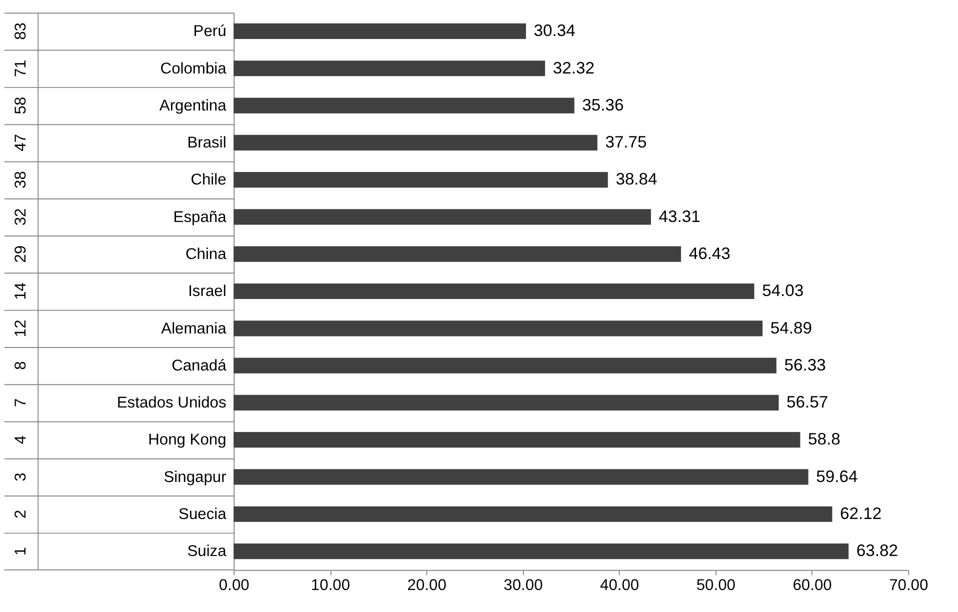 The height and width of the screenshot is (612, 958). What do you see at coordinates (861, 514) in the screenshot?
I see `data-label: 62.12` at bounding box center [861, 514].